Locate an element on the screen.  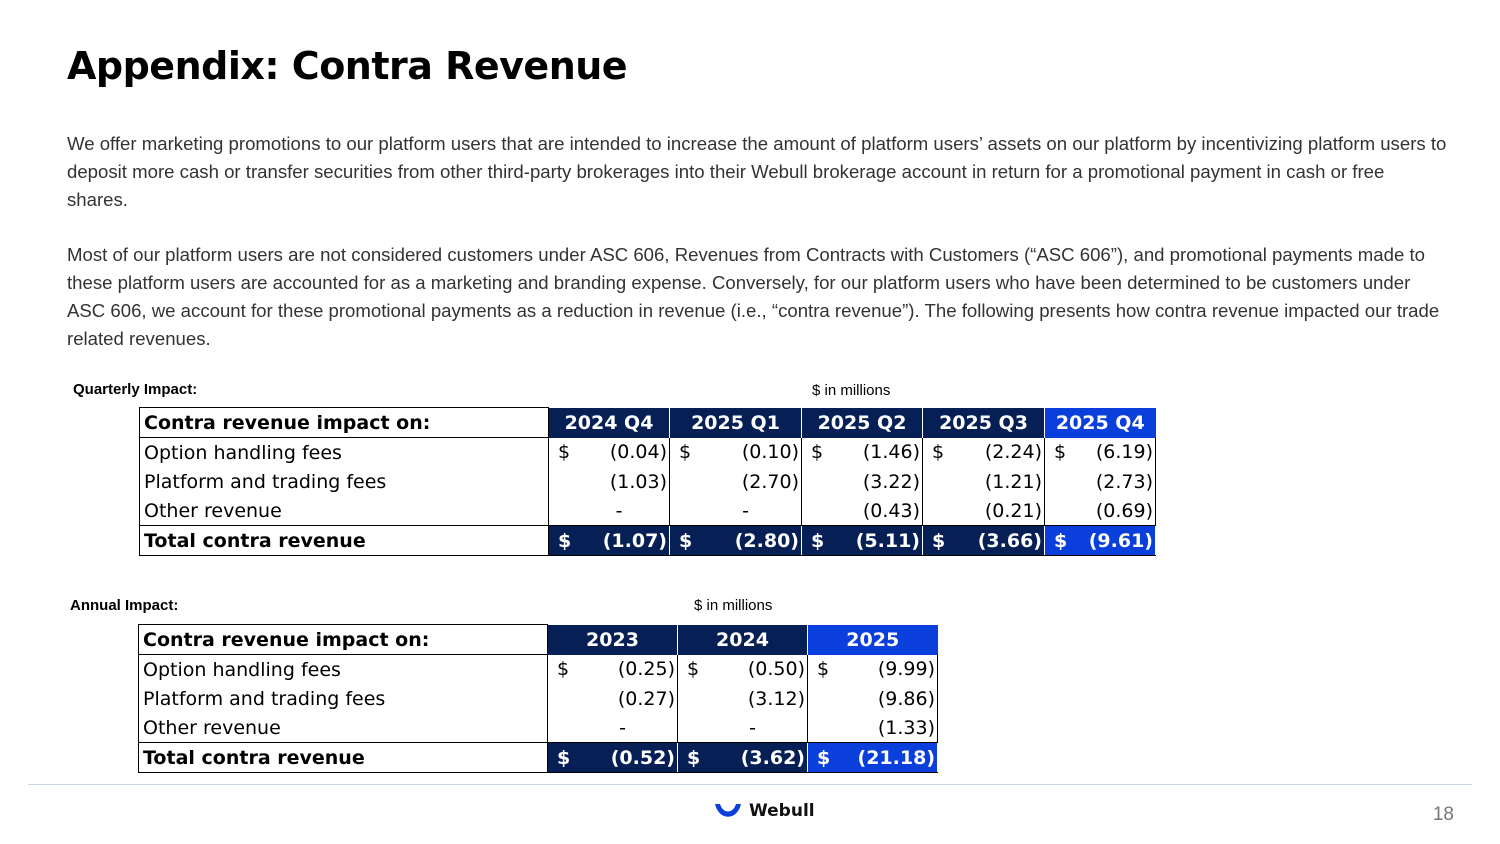
header-row: Contra revenue impact on: 2023 2024 2025 is located at coordinates (538, 639).